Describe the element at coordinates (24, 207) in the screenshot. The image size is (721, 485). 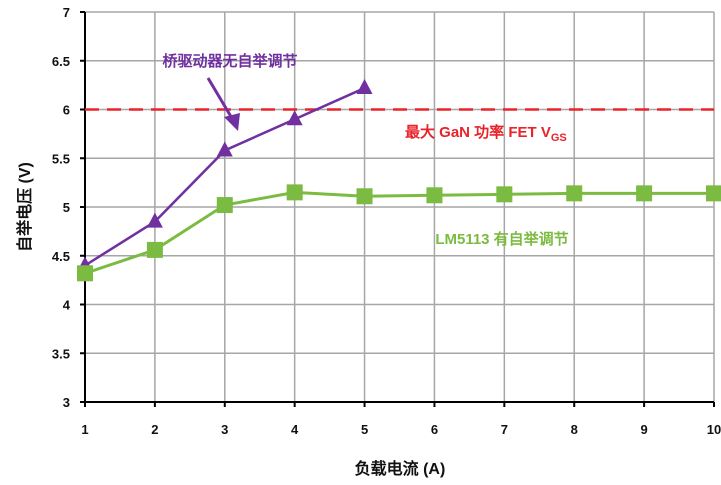
I see `y-axis-title: 自举电压 (V)` at that location.